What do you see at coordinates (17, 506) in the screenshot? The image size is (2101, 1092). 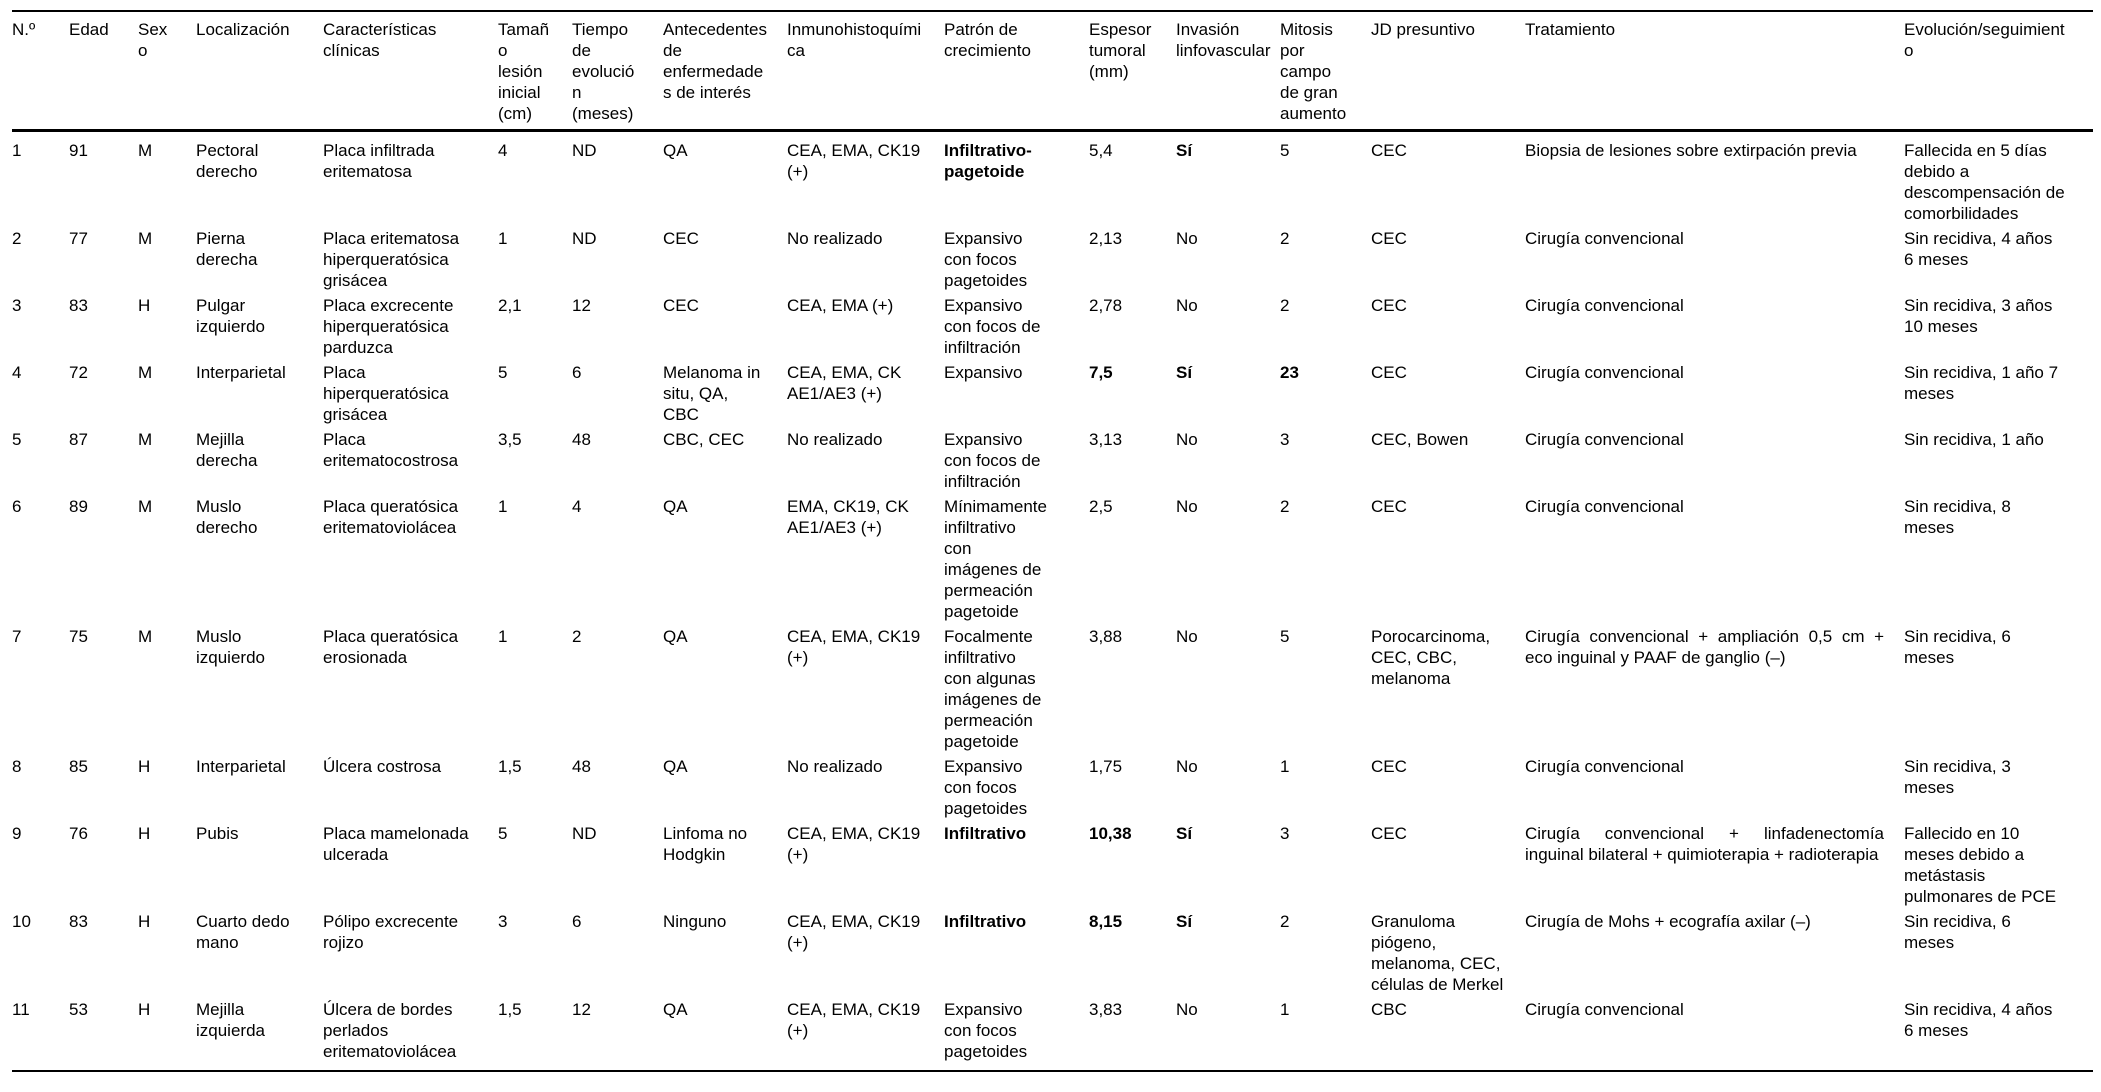 I see `table-cell: 6` at bounding box center [17, 506].